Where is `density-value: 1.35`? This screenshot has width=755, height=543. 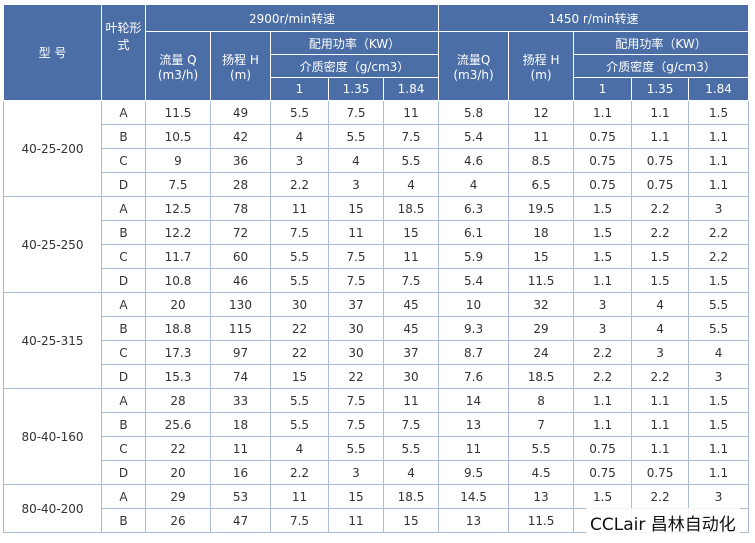
density-value: 1.35 is located at coordinates (660, 89).